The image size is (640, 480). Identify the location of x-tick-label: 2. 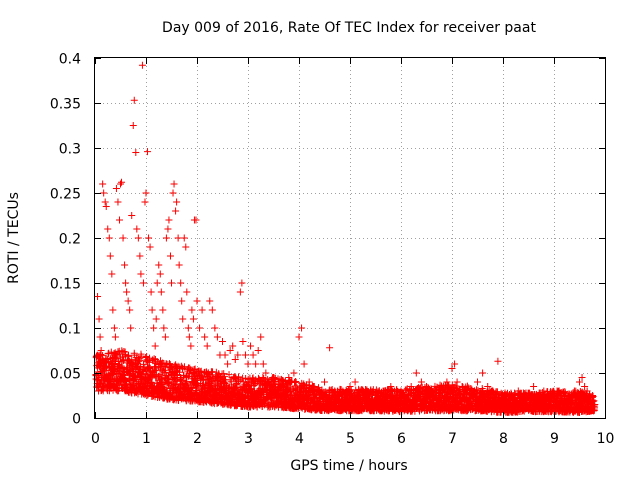
(197, 439).